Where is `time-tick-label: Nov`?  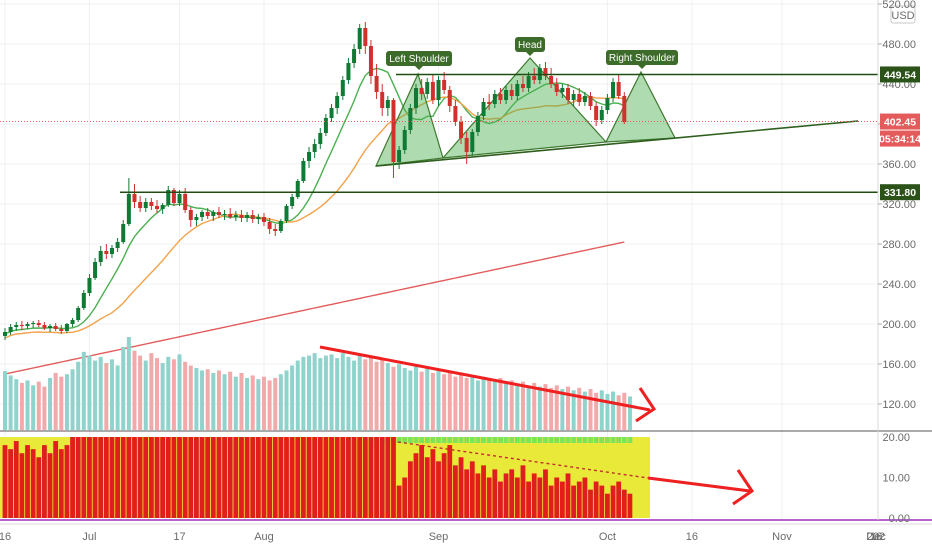 time-tick-label: Nov is located at coordinates (782, 537).